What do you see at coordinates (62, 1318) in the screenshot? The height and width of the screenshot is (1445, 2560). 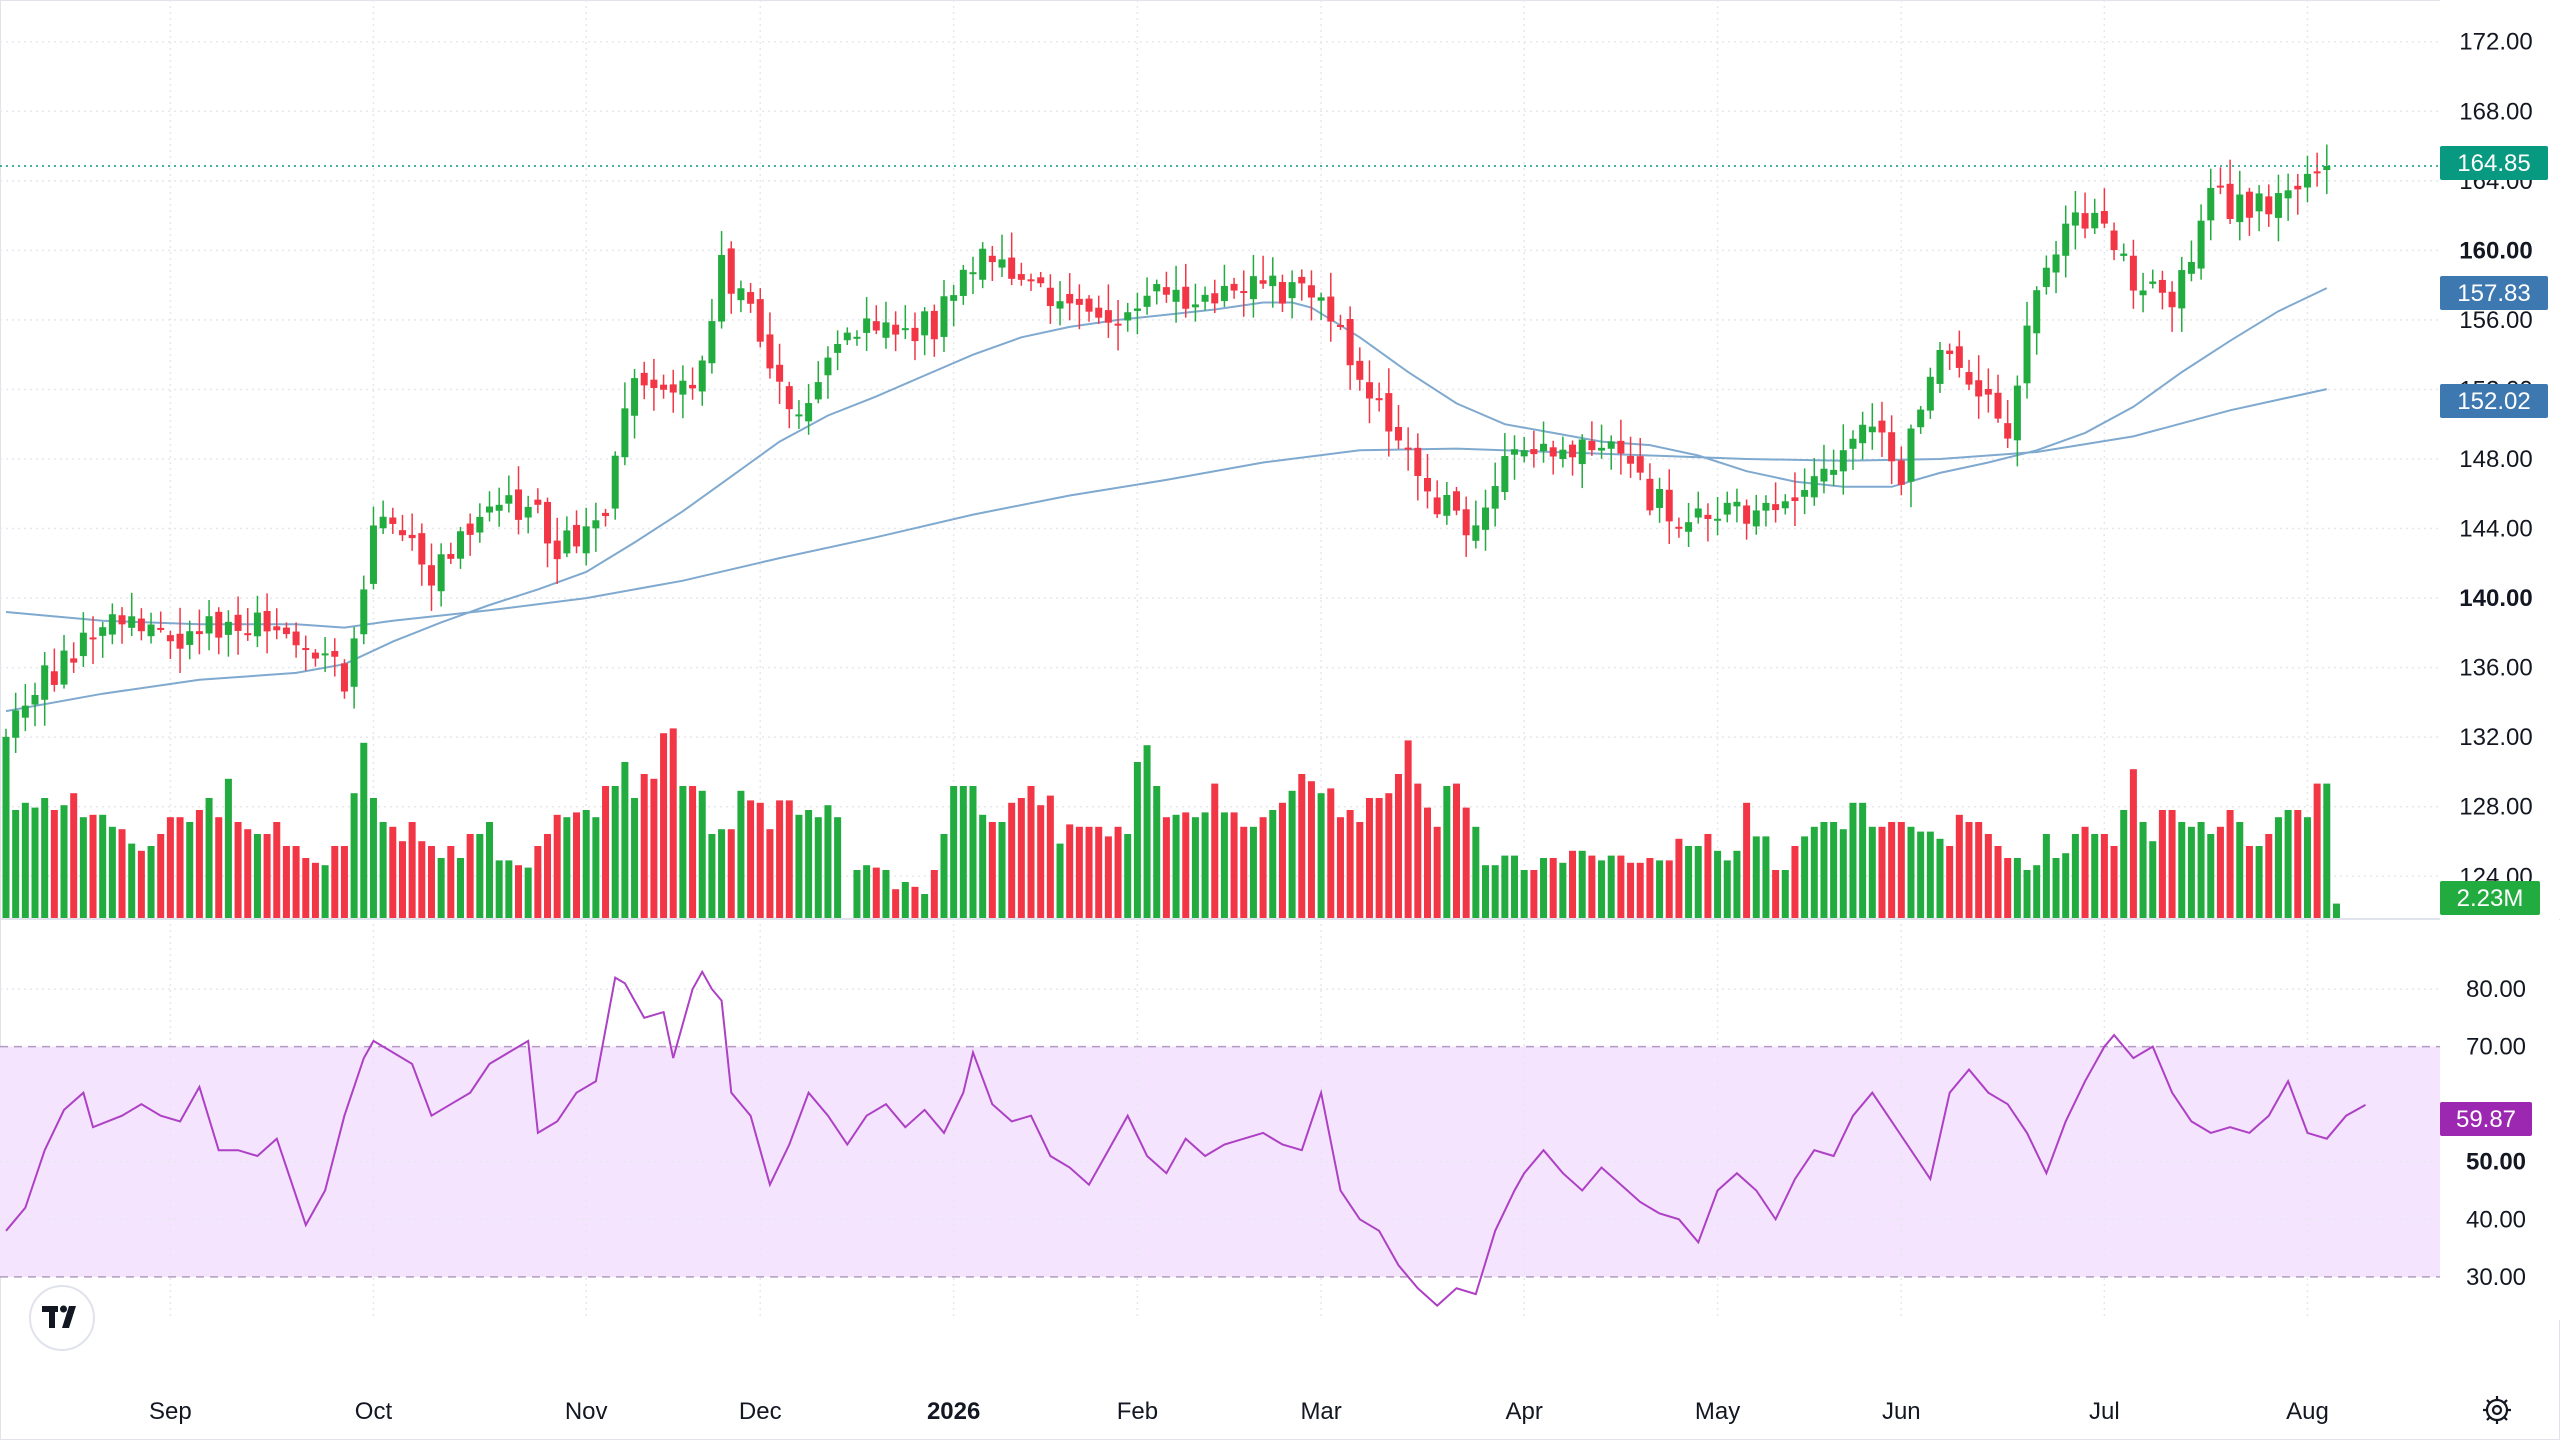 I see `tradingview-logo-button` at bounding box center [62, 1318].